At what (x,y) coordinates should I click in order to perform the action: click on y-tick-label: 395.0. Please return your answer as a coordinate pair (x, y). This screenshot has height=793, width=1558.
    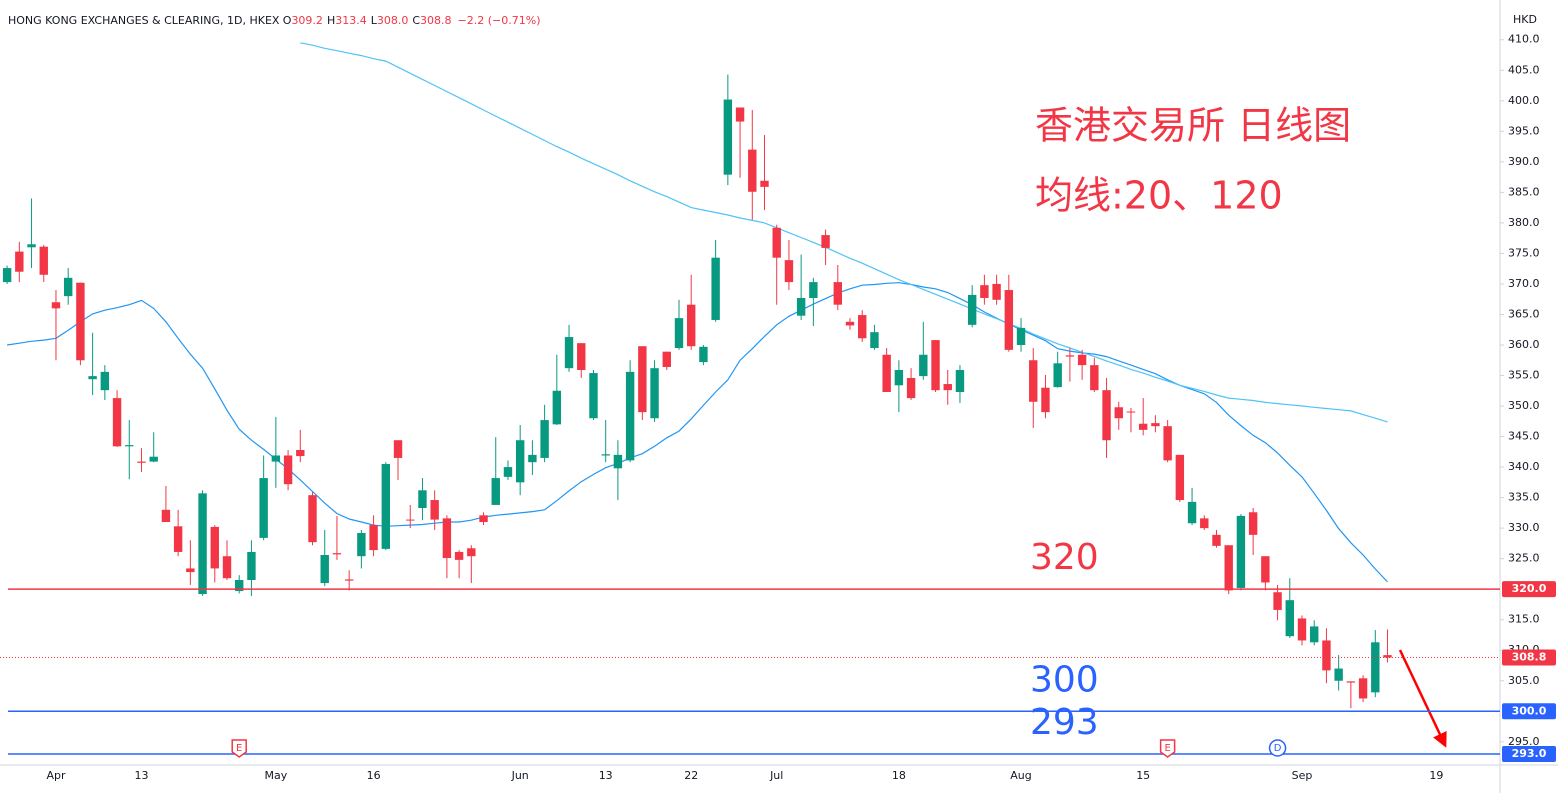
    Looking at the image, I should click on (1524, 130).